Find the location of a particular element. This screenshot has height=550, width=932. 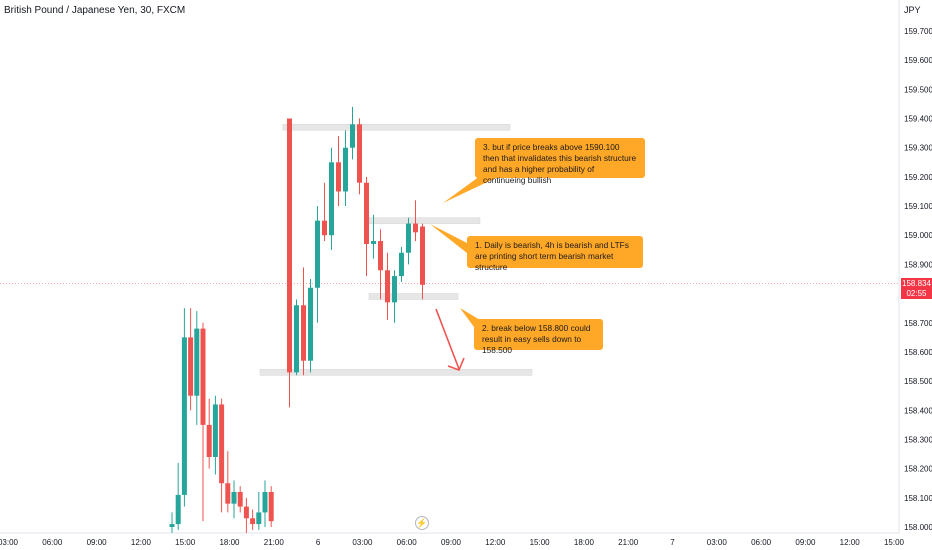

y-tick-label: 159.500 is located at coordinates (918, 89).